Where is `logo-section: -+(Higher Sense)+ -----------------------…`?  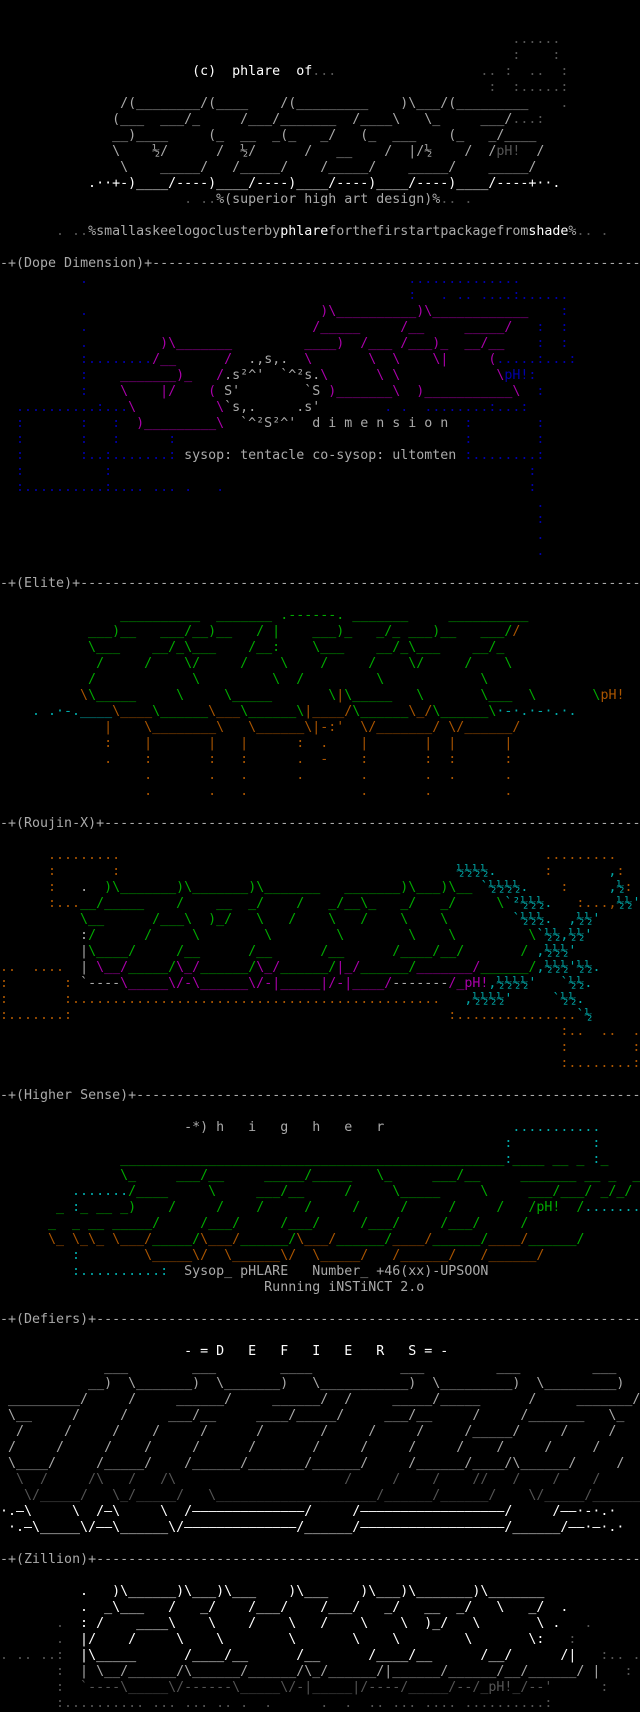
logo-section: -+(Higher Sense)+ -----------------------… is located at coordinates (320, 1200).